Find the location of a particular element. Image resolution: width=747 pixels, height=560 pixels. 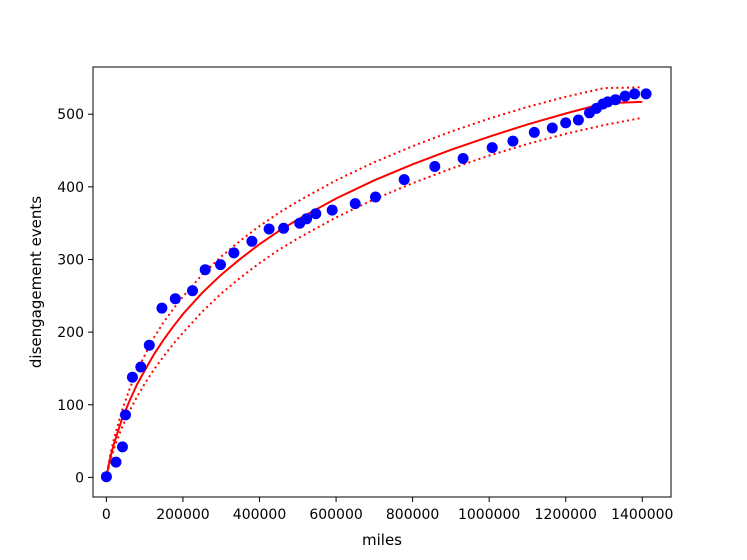

x-tick-label: 400000 is located at coordinates (259, 515).